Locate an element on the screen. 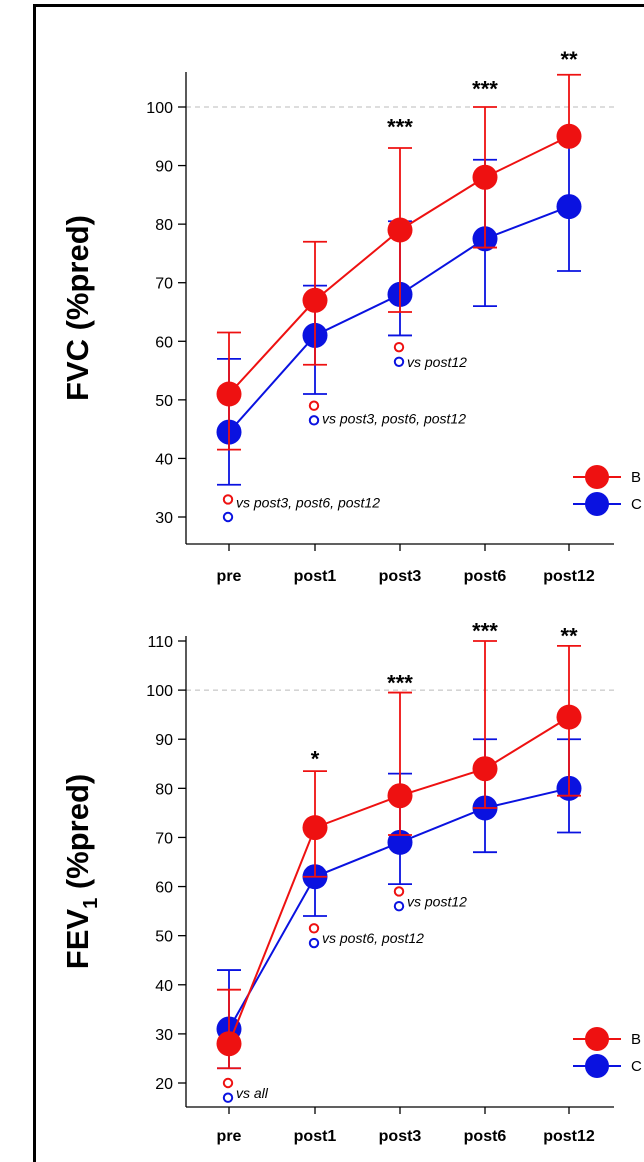 The height and width of the screenshot is (1162, 644). y-axis-label: FEV1 (%pred) is located at coordinates (81, 871).